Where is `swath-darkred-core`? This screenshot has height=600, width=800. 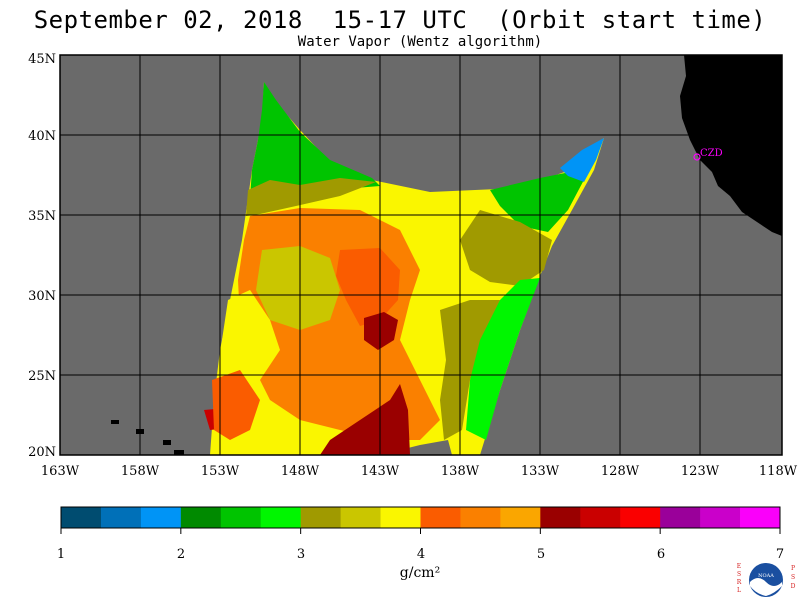 swath-darkred-core is located at coordinates (381, 331).